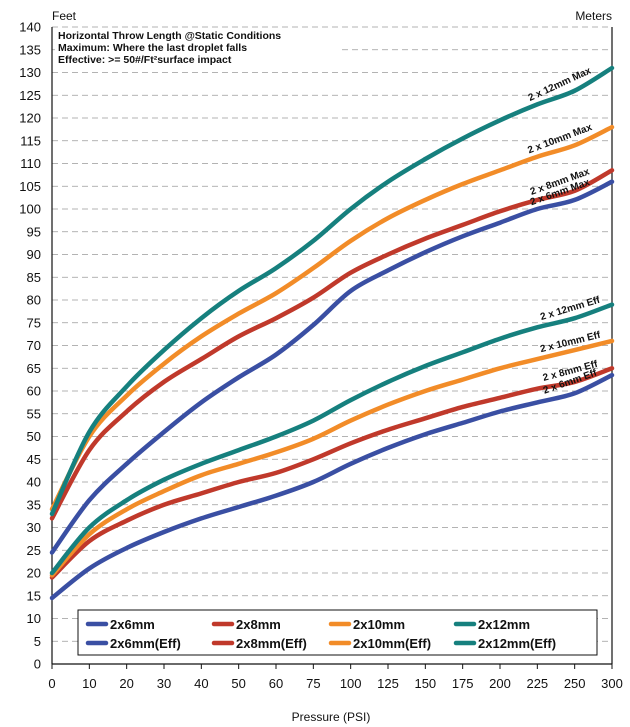 This screenshot has width=630, height=727. I want to click on x-tick-label: 200, so click(500, 683).